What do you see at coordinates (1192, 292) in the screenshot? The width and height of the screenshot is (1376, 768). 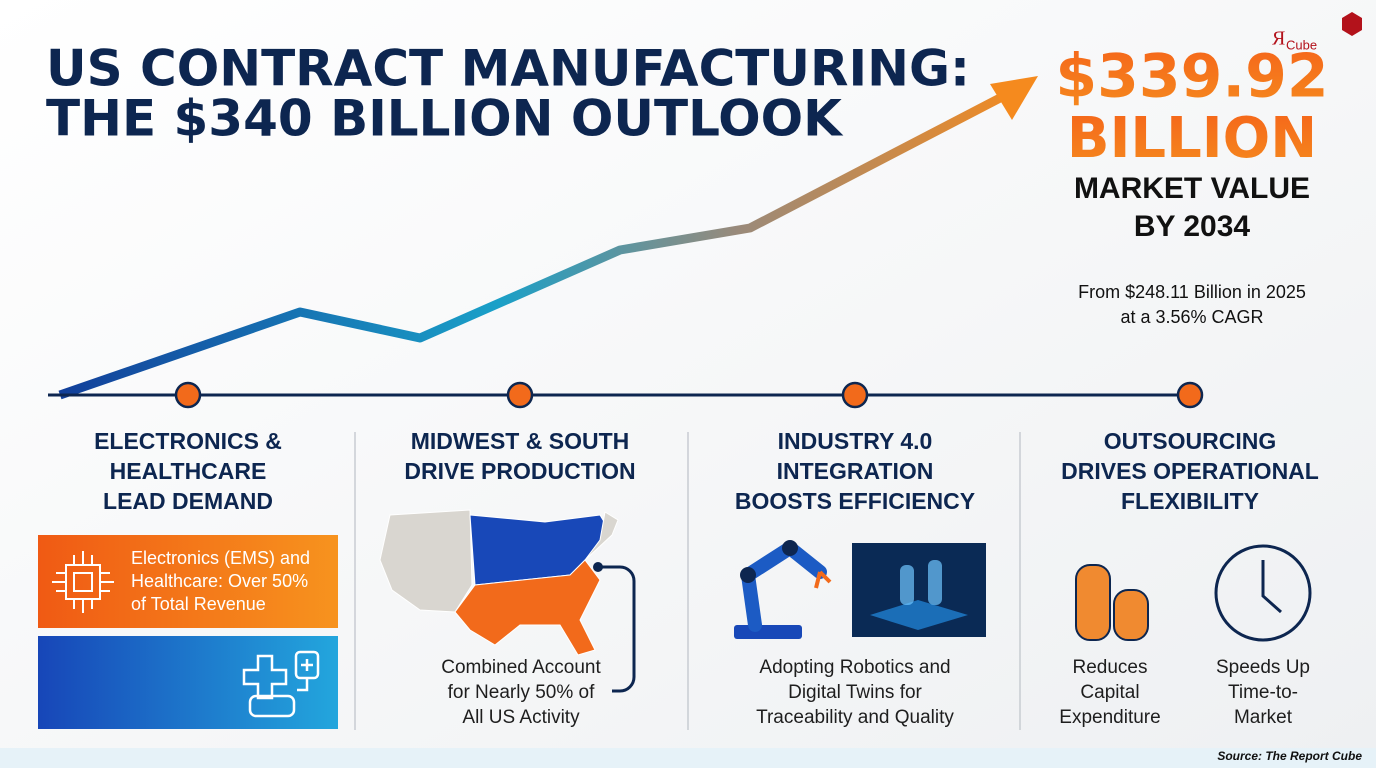 I see `highlight-note: From $248.11 Billion in 2025` at bounding box center [1192, 292].